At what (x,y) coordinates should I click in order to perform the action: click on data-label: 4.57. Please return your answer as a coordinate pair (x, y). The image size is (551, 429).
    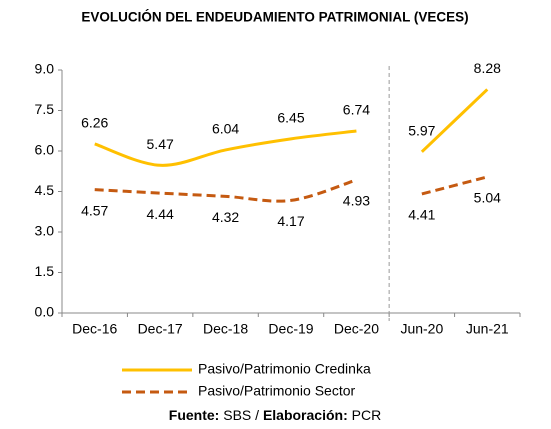
    Looking at the image, I should click on (94, 210).